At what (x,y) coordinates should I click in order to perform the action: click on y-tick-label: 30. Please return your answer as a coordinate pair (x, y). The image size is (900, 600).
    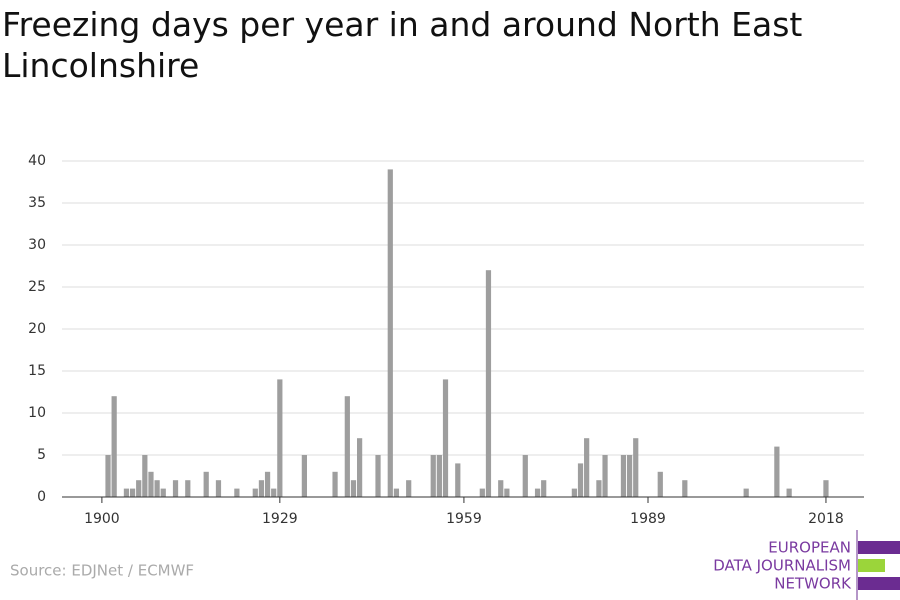
    Looking at the image, I should click on (37, 245).